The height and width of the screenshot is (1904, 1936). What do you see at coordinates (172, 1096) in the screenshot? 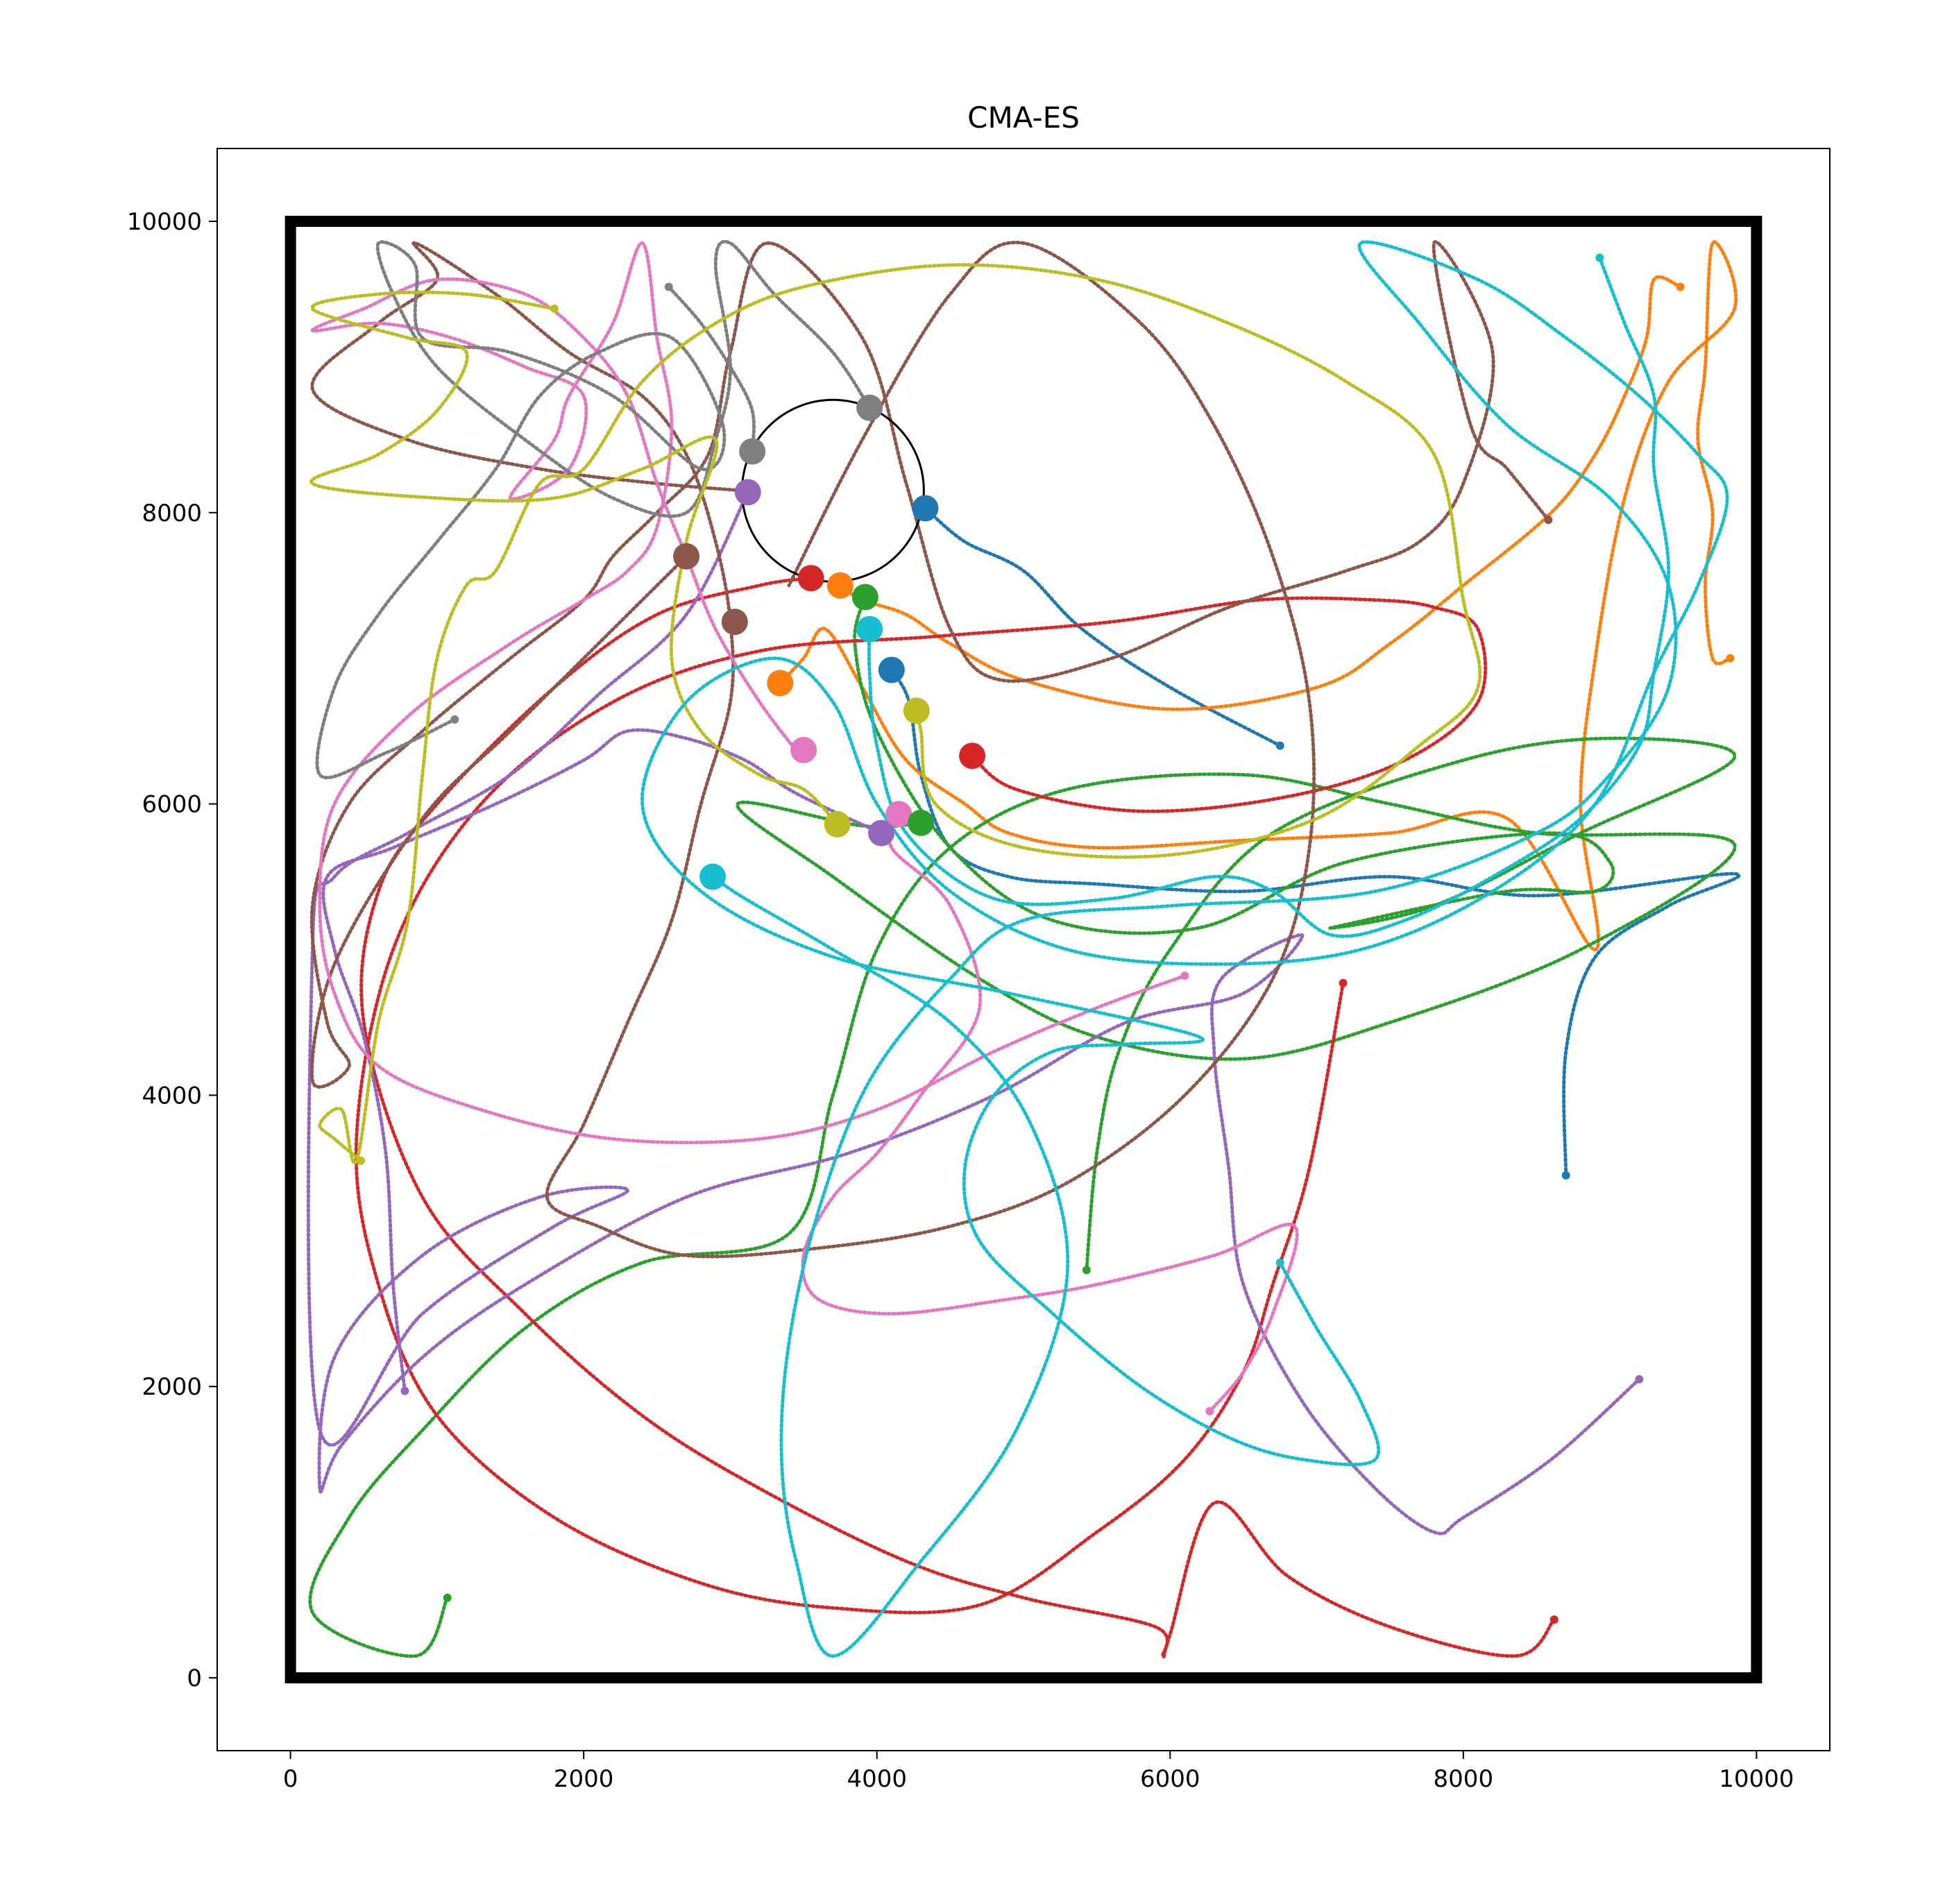
I see `y-tick-label: 4000` at bounding box center [172, 1096].